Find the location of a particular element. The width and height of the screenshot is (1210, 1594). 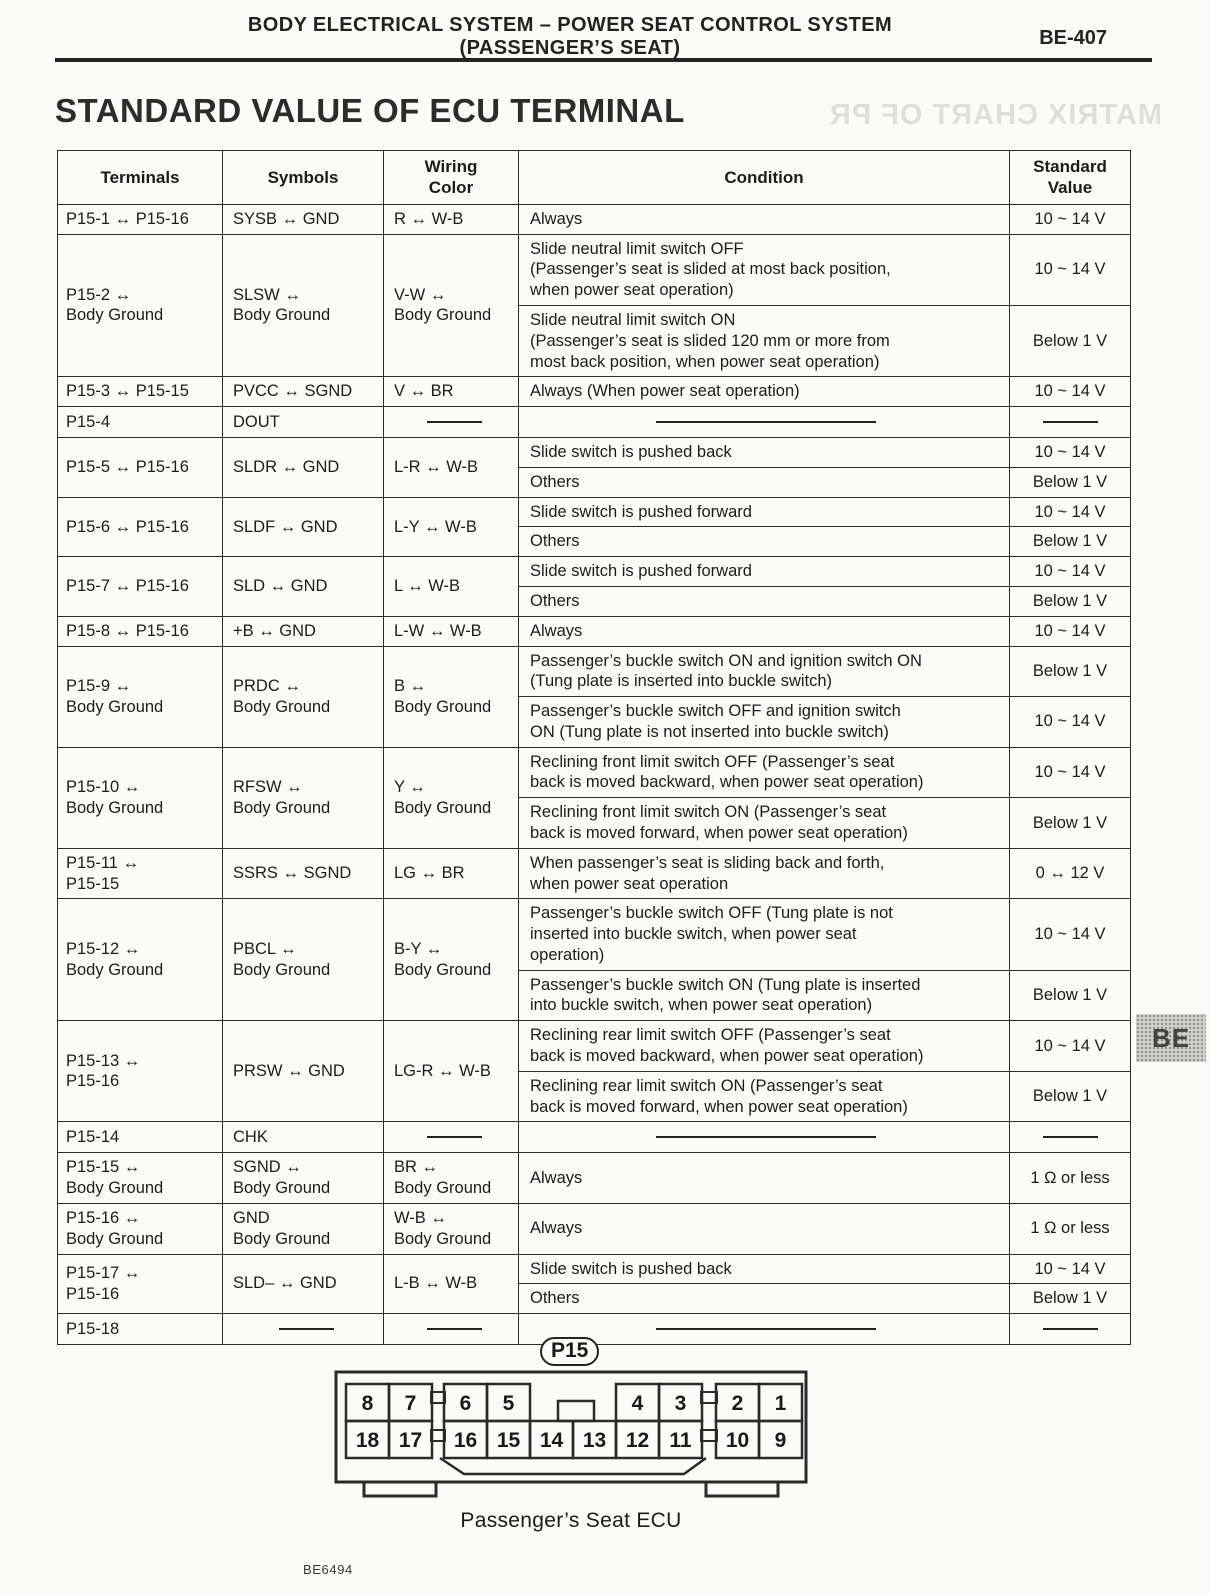

cell-symbols: PRDC ↔ Body Ground is located at coordinates (303, 696).